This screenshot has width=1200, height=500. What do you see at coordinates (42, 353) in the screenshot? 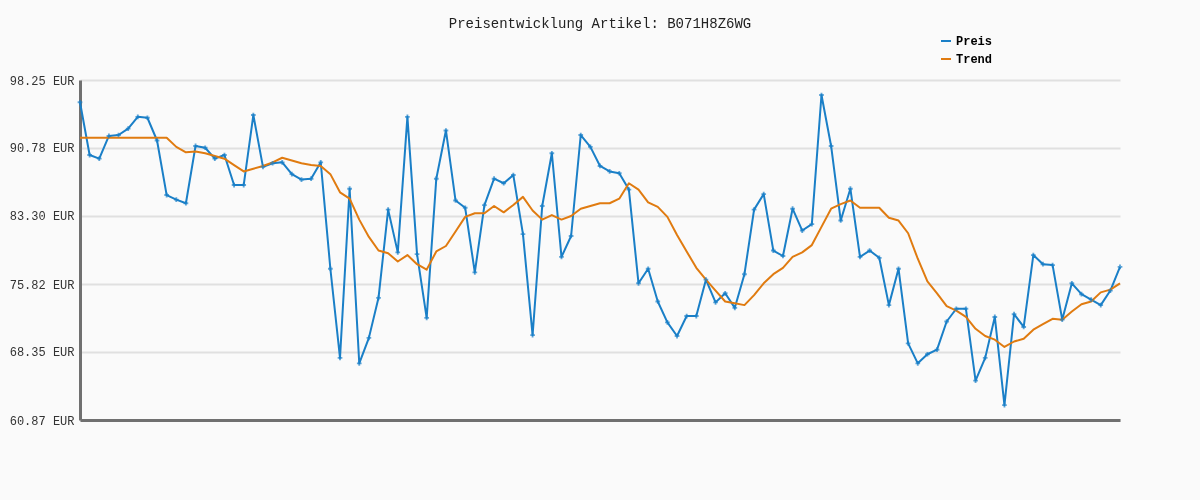
I see `y-tick-label: 68.35 EUR` at bounding box center [42, 353].